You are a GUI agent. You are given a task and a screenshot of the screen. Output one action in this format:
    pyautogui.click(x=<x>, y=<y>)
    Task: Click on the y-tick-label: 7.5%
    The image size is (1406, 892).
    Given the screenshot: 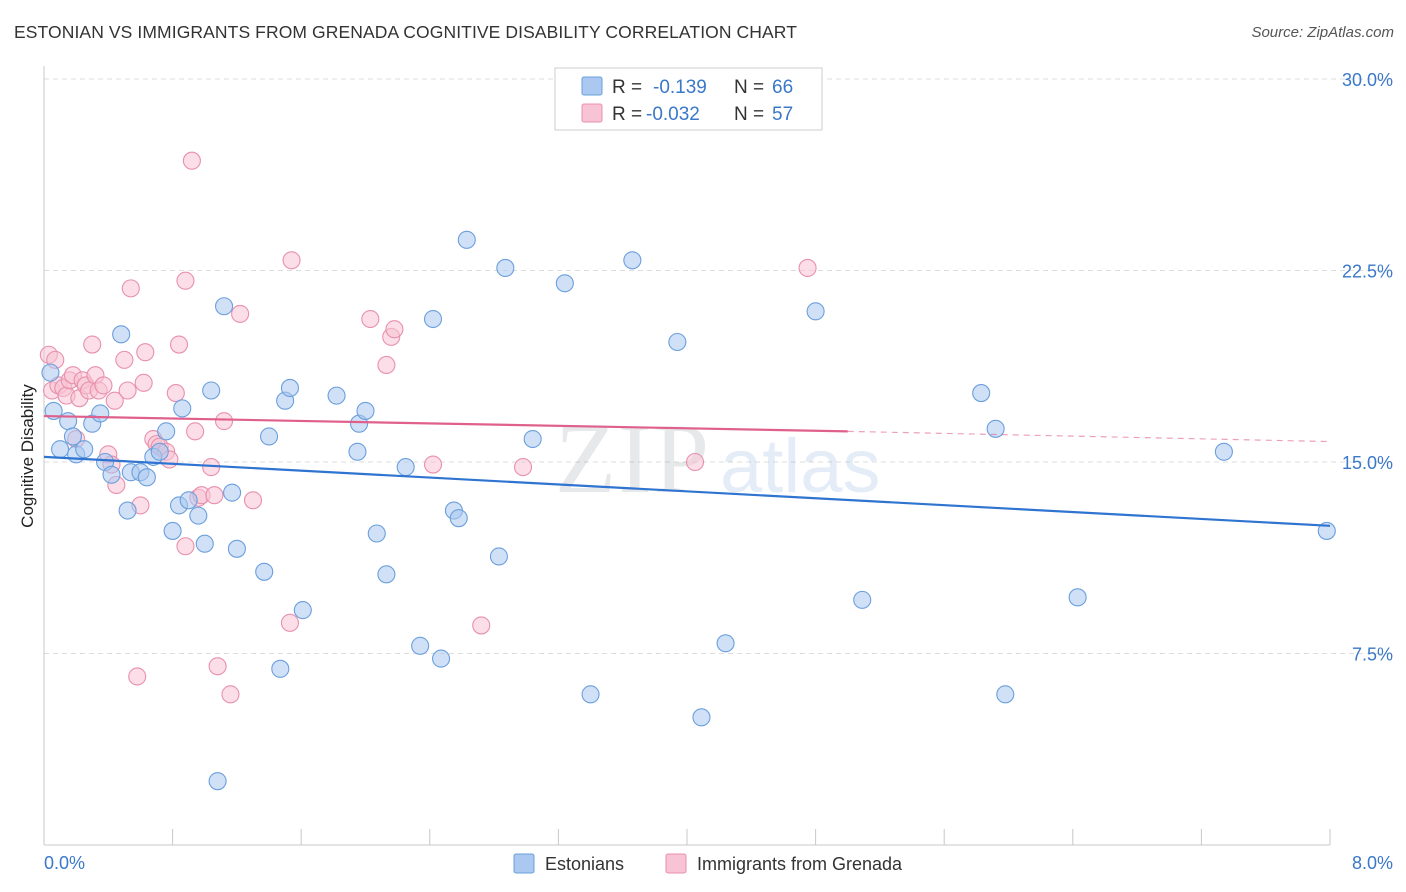 What is the action you would take?
    pyautogui.click(x=1372, y=655)
    